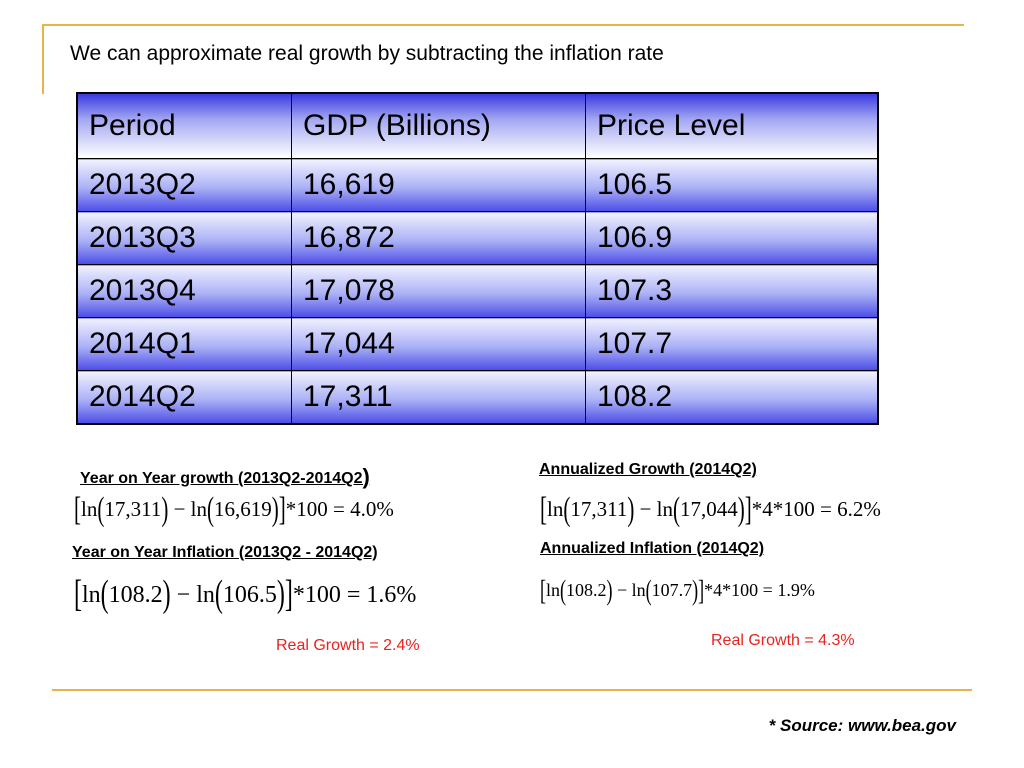 This screenshot has width=1024, height=768. Describe the element at coordinates (184, 397) in the screenshot. I see `cell-period: 2014Q2` at that location.